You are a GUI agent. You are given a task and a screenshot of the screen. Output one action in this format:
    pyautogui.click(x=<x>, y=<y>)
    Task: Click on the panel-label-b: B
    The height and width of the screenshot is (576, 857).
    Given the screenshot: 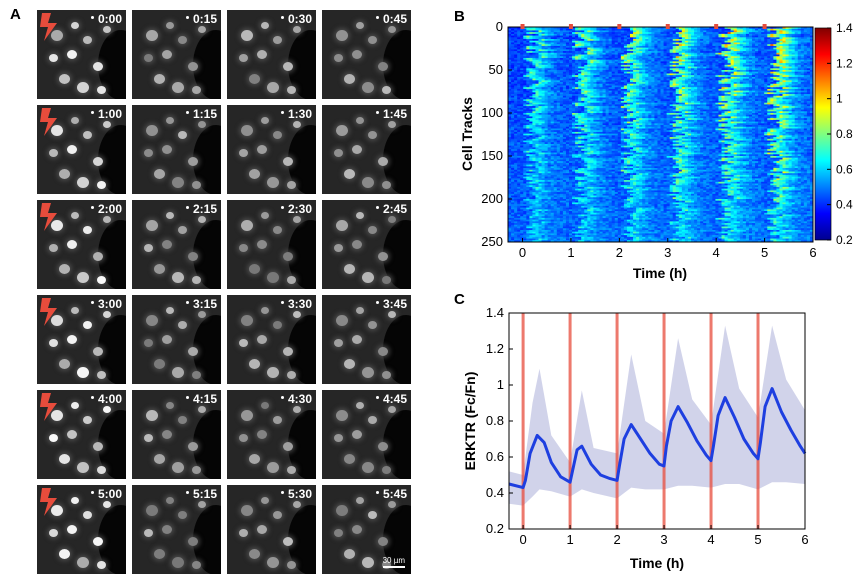 What is the action you would take?
    pyautogui.click(x=459, y=16)
    